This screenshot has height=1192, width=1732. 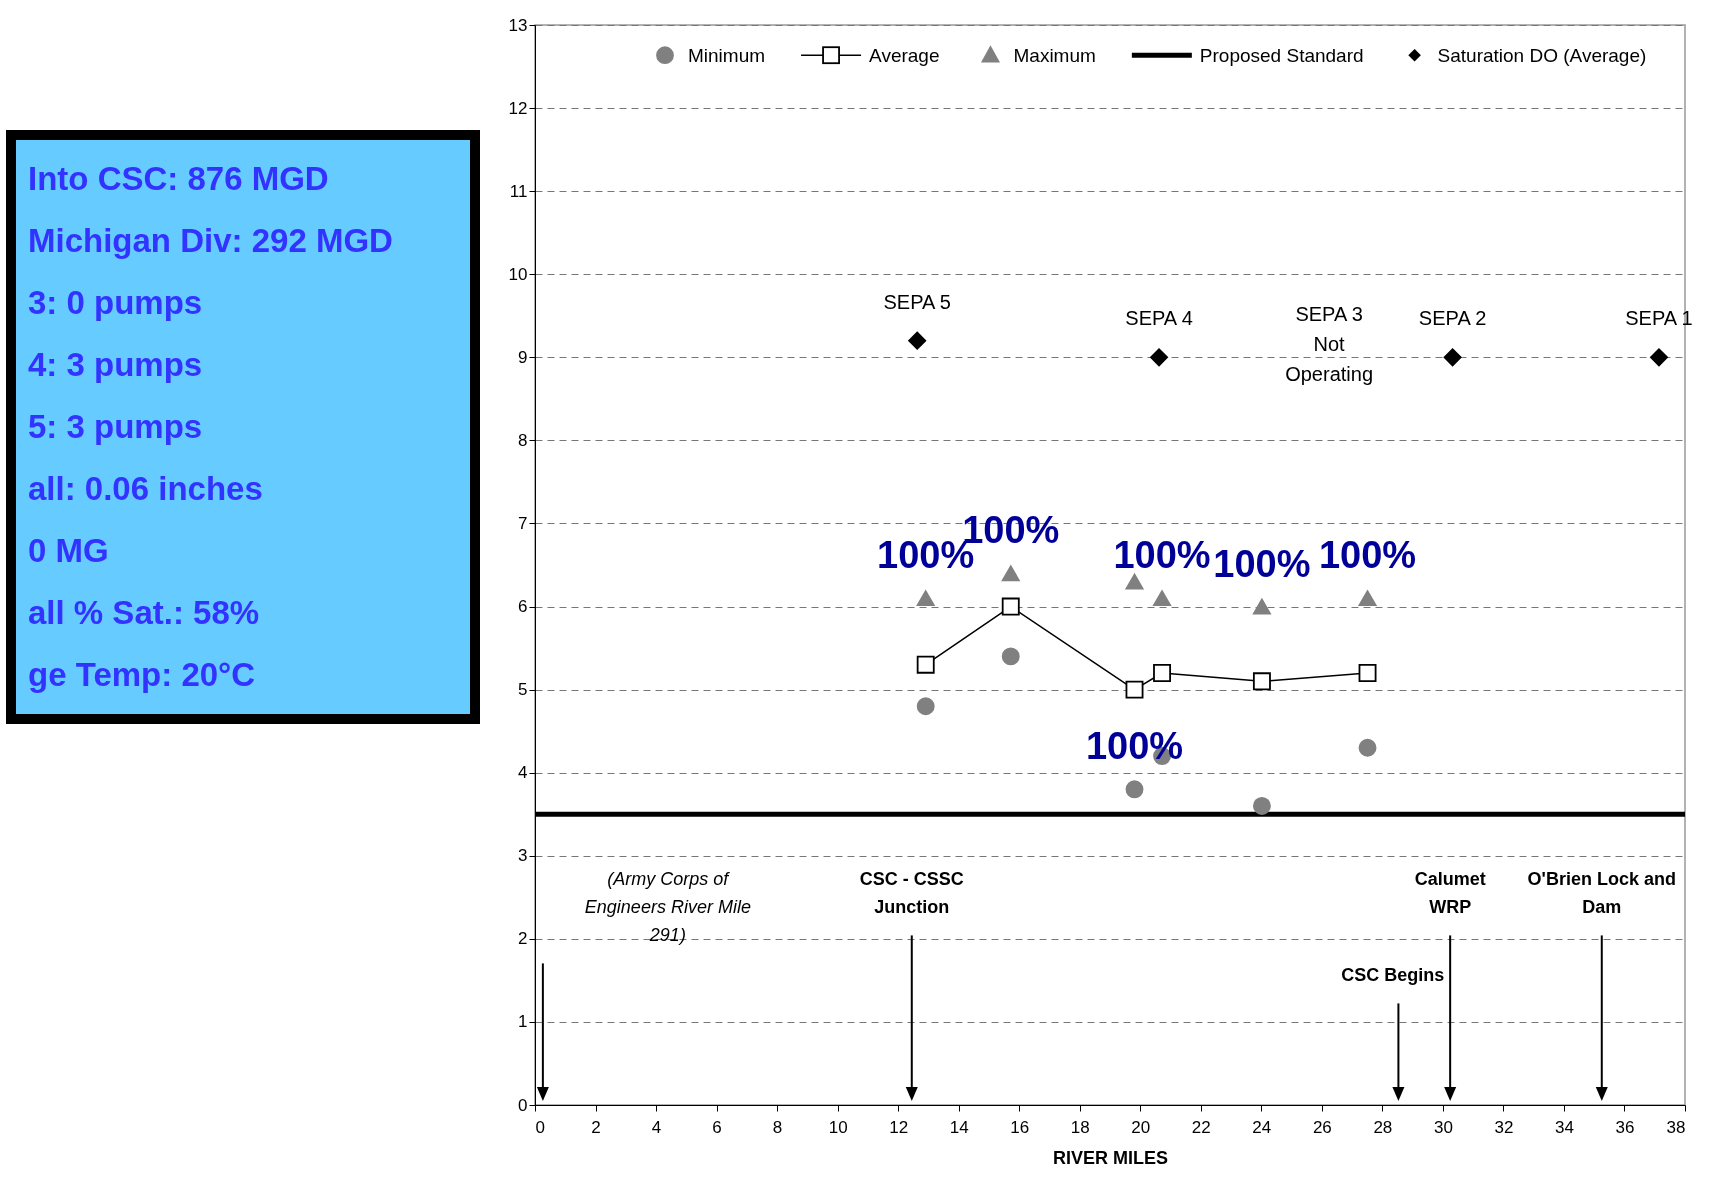 What do you see at coordinates (1393, 975) in the screenshot?
I see `ref-line-label: CSC Begins` at bounding box center [1393, 975].